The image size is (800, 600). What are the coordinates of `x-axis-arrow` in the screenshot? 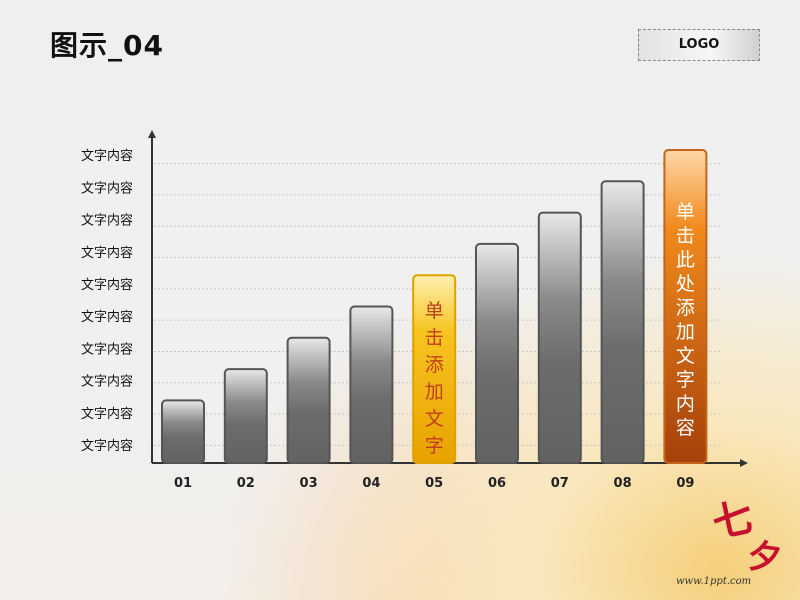 It's located at (744, 463).